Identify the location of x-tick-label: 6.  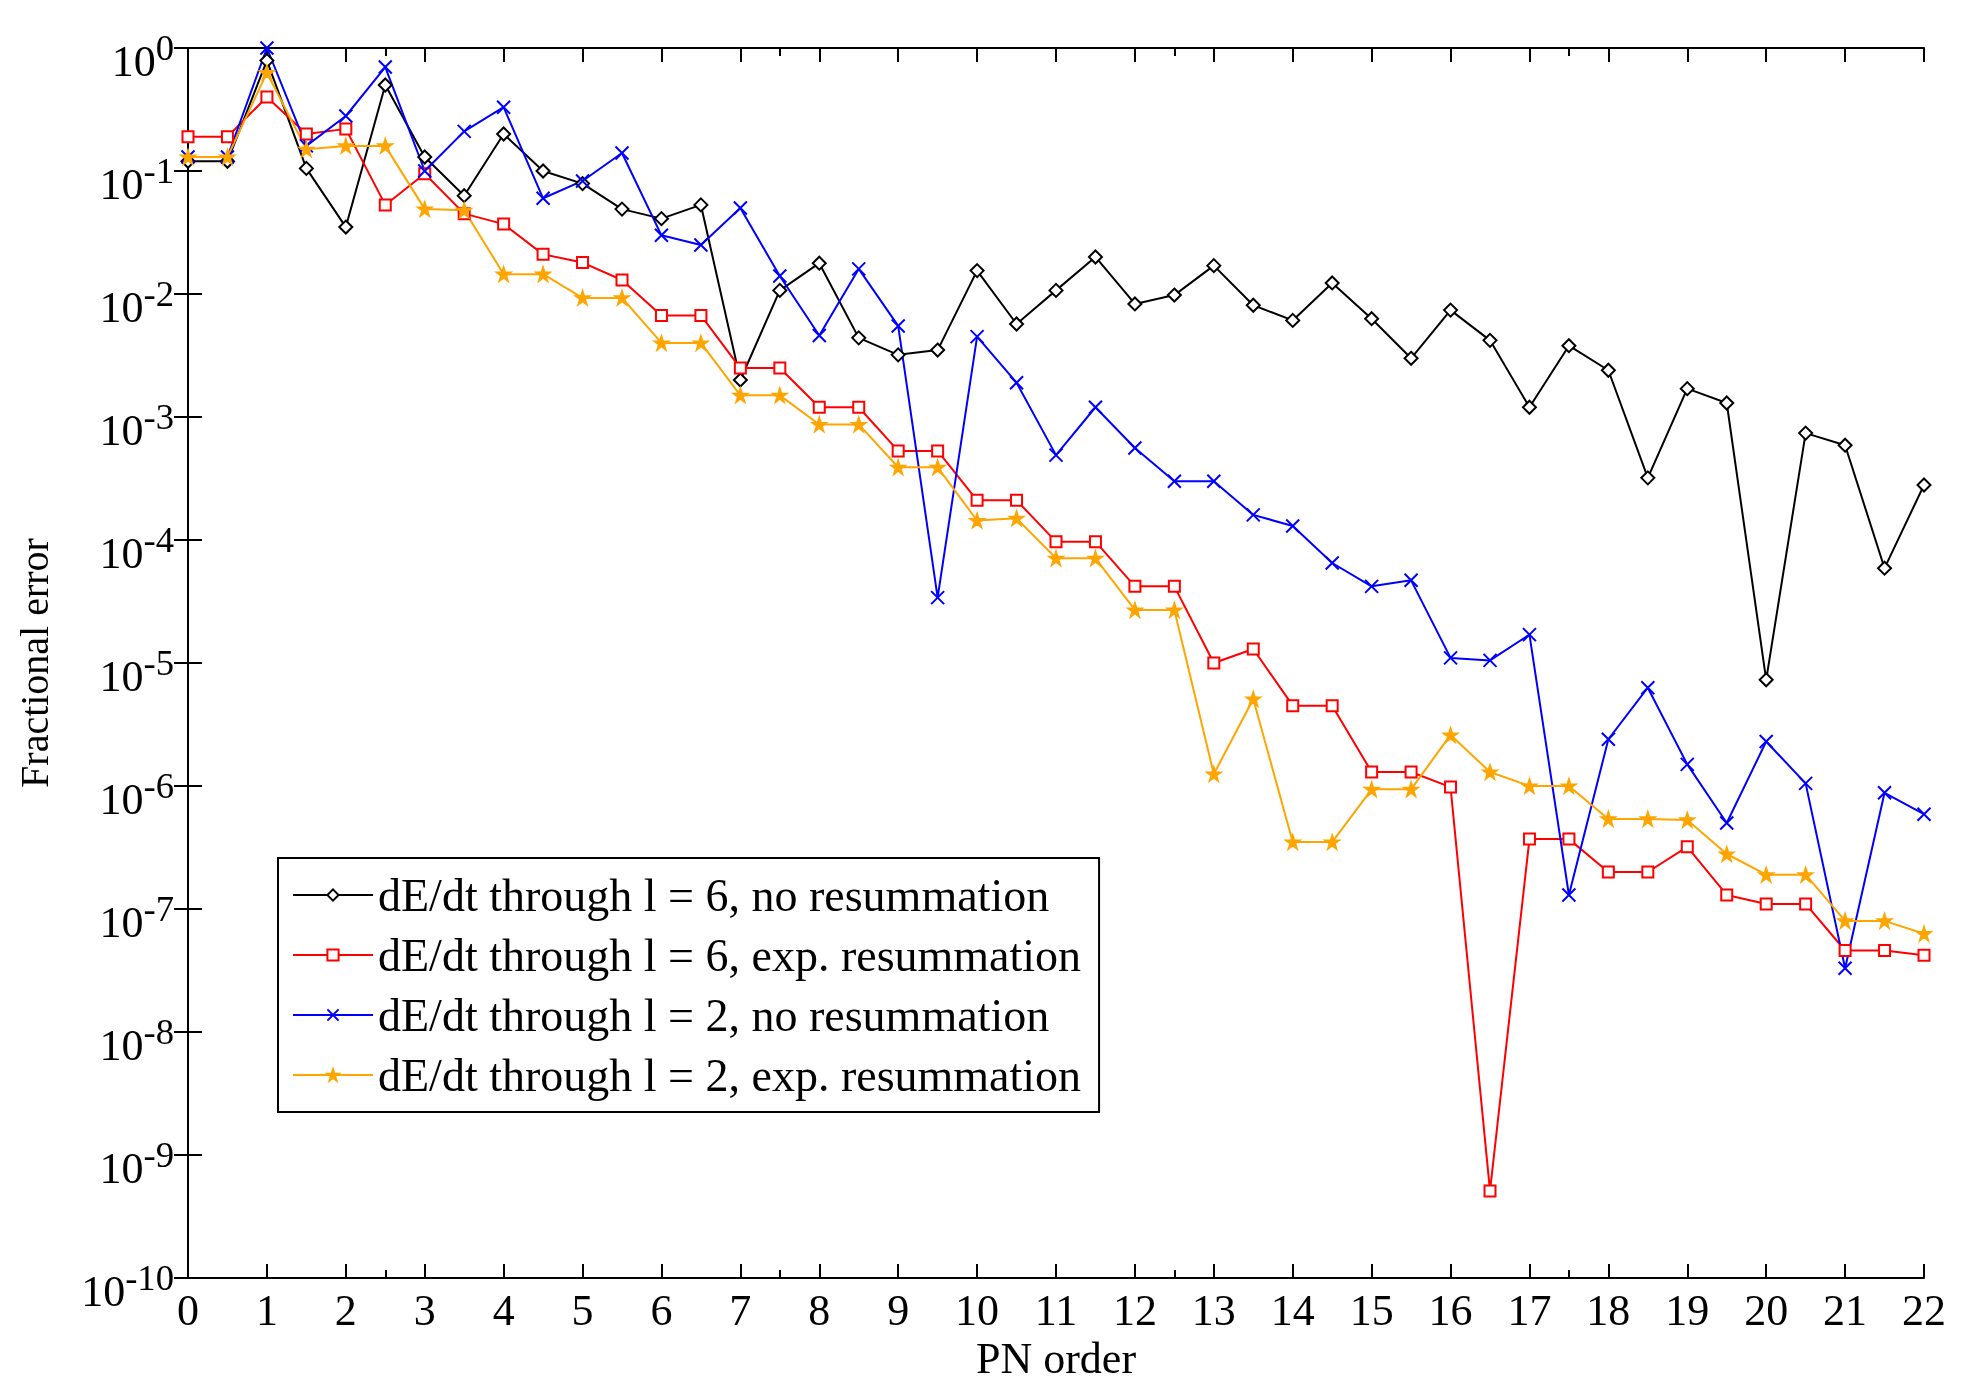
(661, 1310).